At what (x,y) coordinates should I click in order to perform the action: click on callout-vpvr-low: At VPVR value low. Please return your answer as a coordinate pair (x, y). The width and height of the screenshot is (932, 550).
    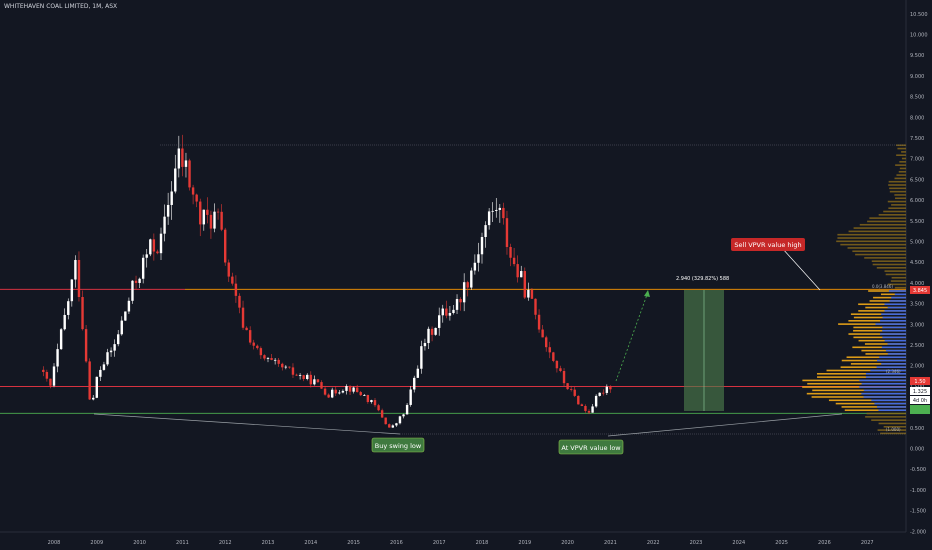
    Looking at the image, I should click on (591, 447).